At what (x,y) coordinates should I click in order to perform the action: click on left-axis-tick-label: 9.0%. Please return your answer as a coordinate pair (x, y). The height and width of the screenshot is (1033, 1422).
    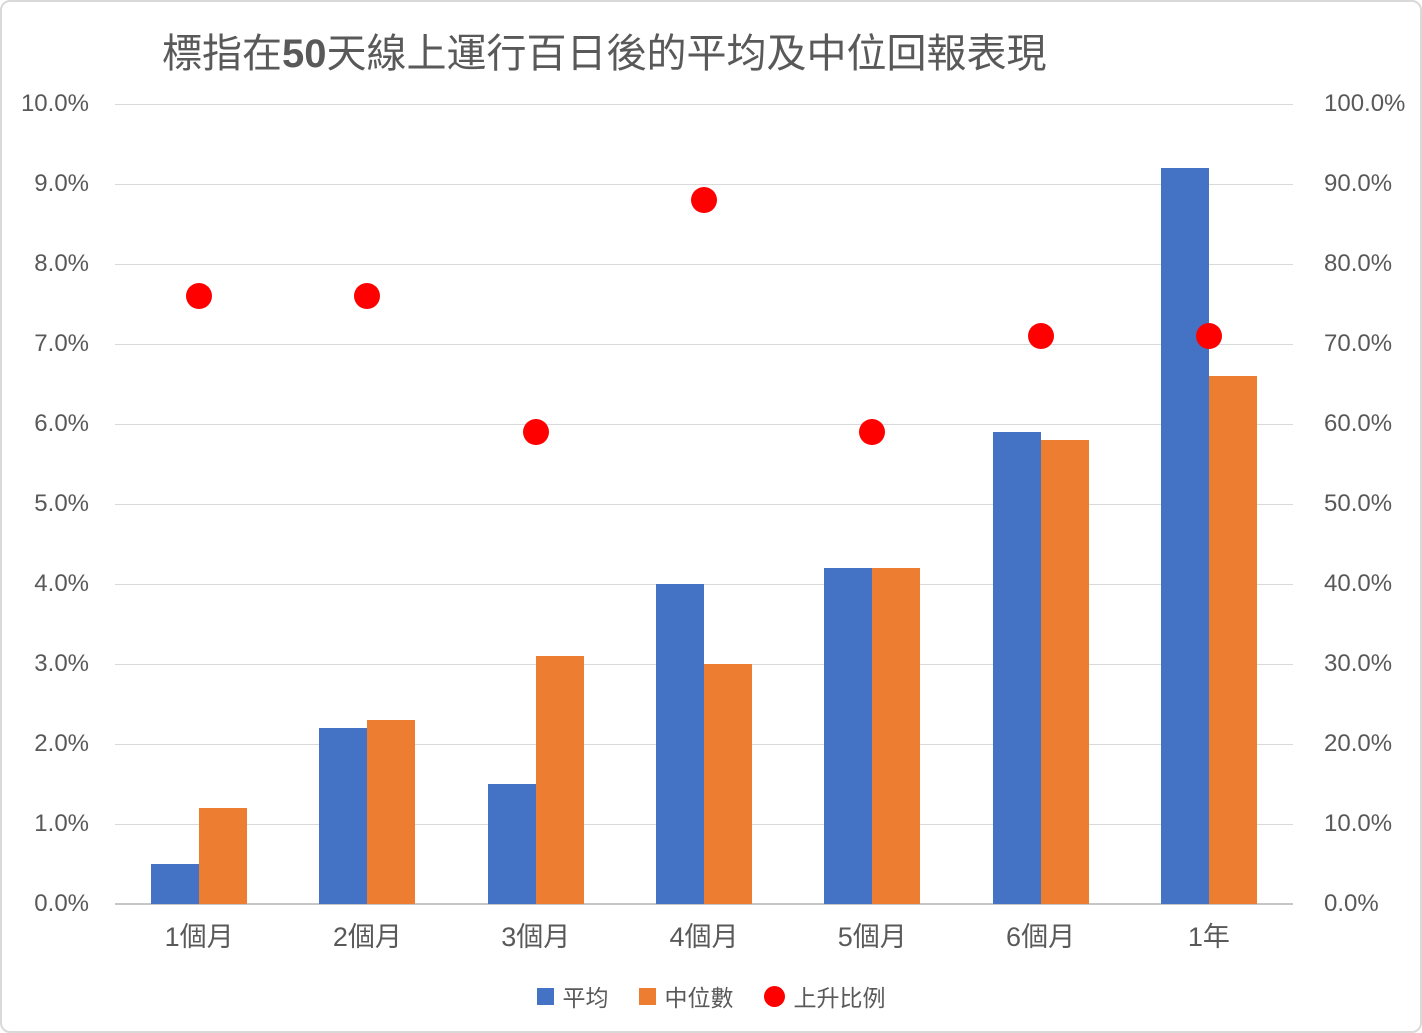
    Looking at the image, I should click on (61, 183).